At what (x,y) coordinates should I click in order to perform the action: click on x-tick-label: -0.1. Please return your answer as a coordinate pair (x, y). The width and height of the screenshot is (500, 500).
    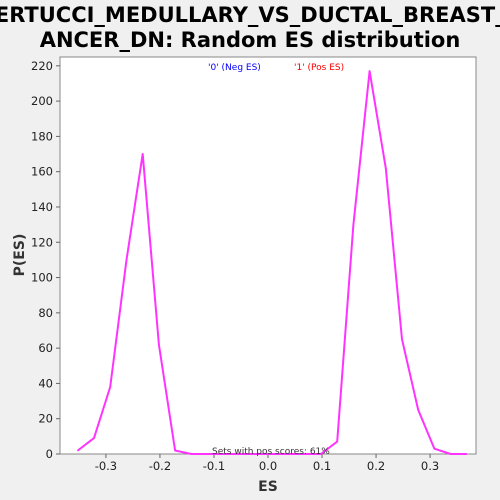
    Looking at the image, I should click on (214, 466).